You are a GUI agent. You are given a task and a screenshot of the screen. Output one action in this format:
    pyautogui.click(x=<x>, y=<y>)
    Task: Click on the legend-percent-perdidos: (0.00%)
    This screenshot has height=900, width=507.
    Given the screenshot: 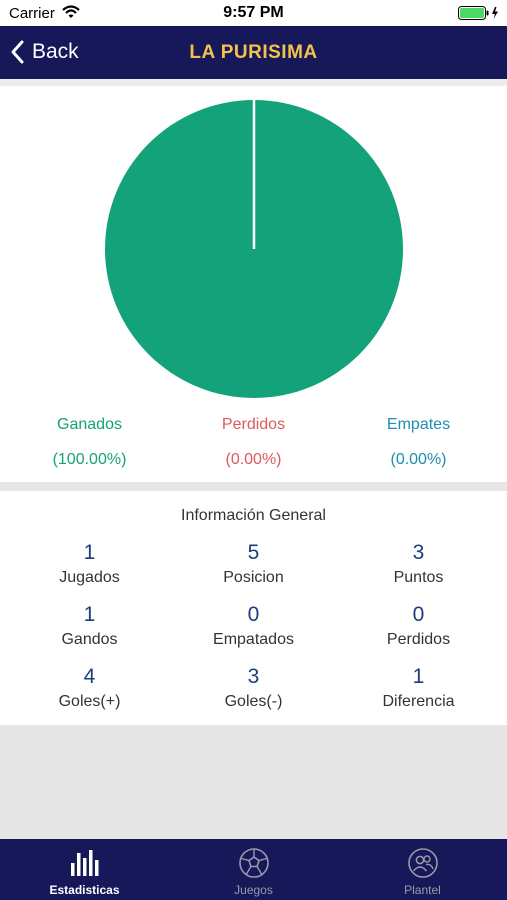 What is the action you would take?
    pyautogui.click(x=253, y=459)
    